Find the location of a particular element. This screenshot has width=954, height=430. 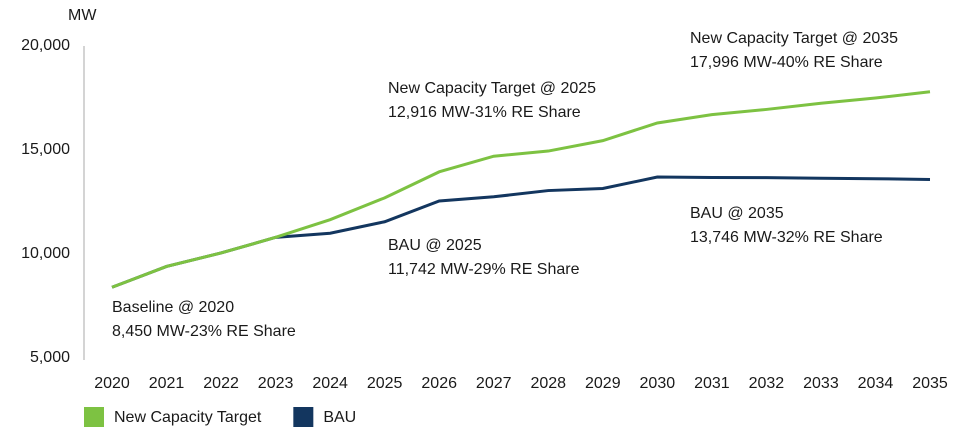

x-tick-label: 2025 is located at coordinates (385, 383).